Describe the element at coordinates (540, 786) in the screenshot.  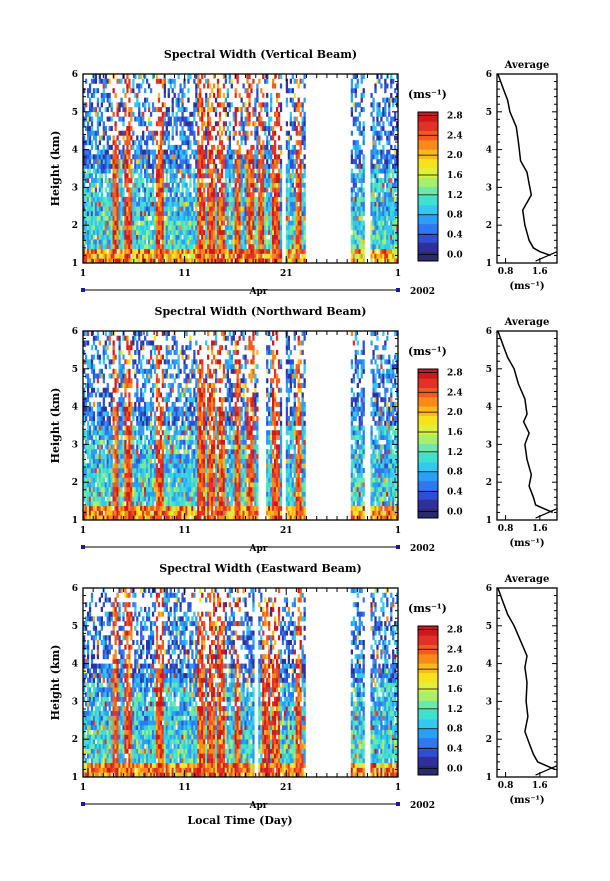
I see `average-x-tick-label: 1.6` at that location.